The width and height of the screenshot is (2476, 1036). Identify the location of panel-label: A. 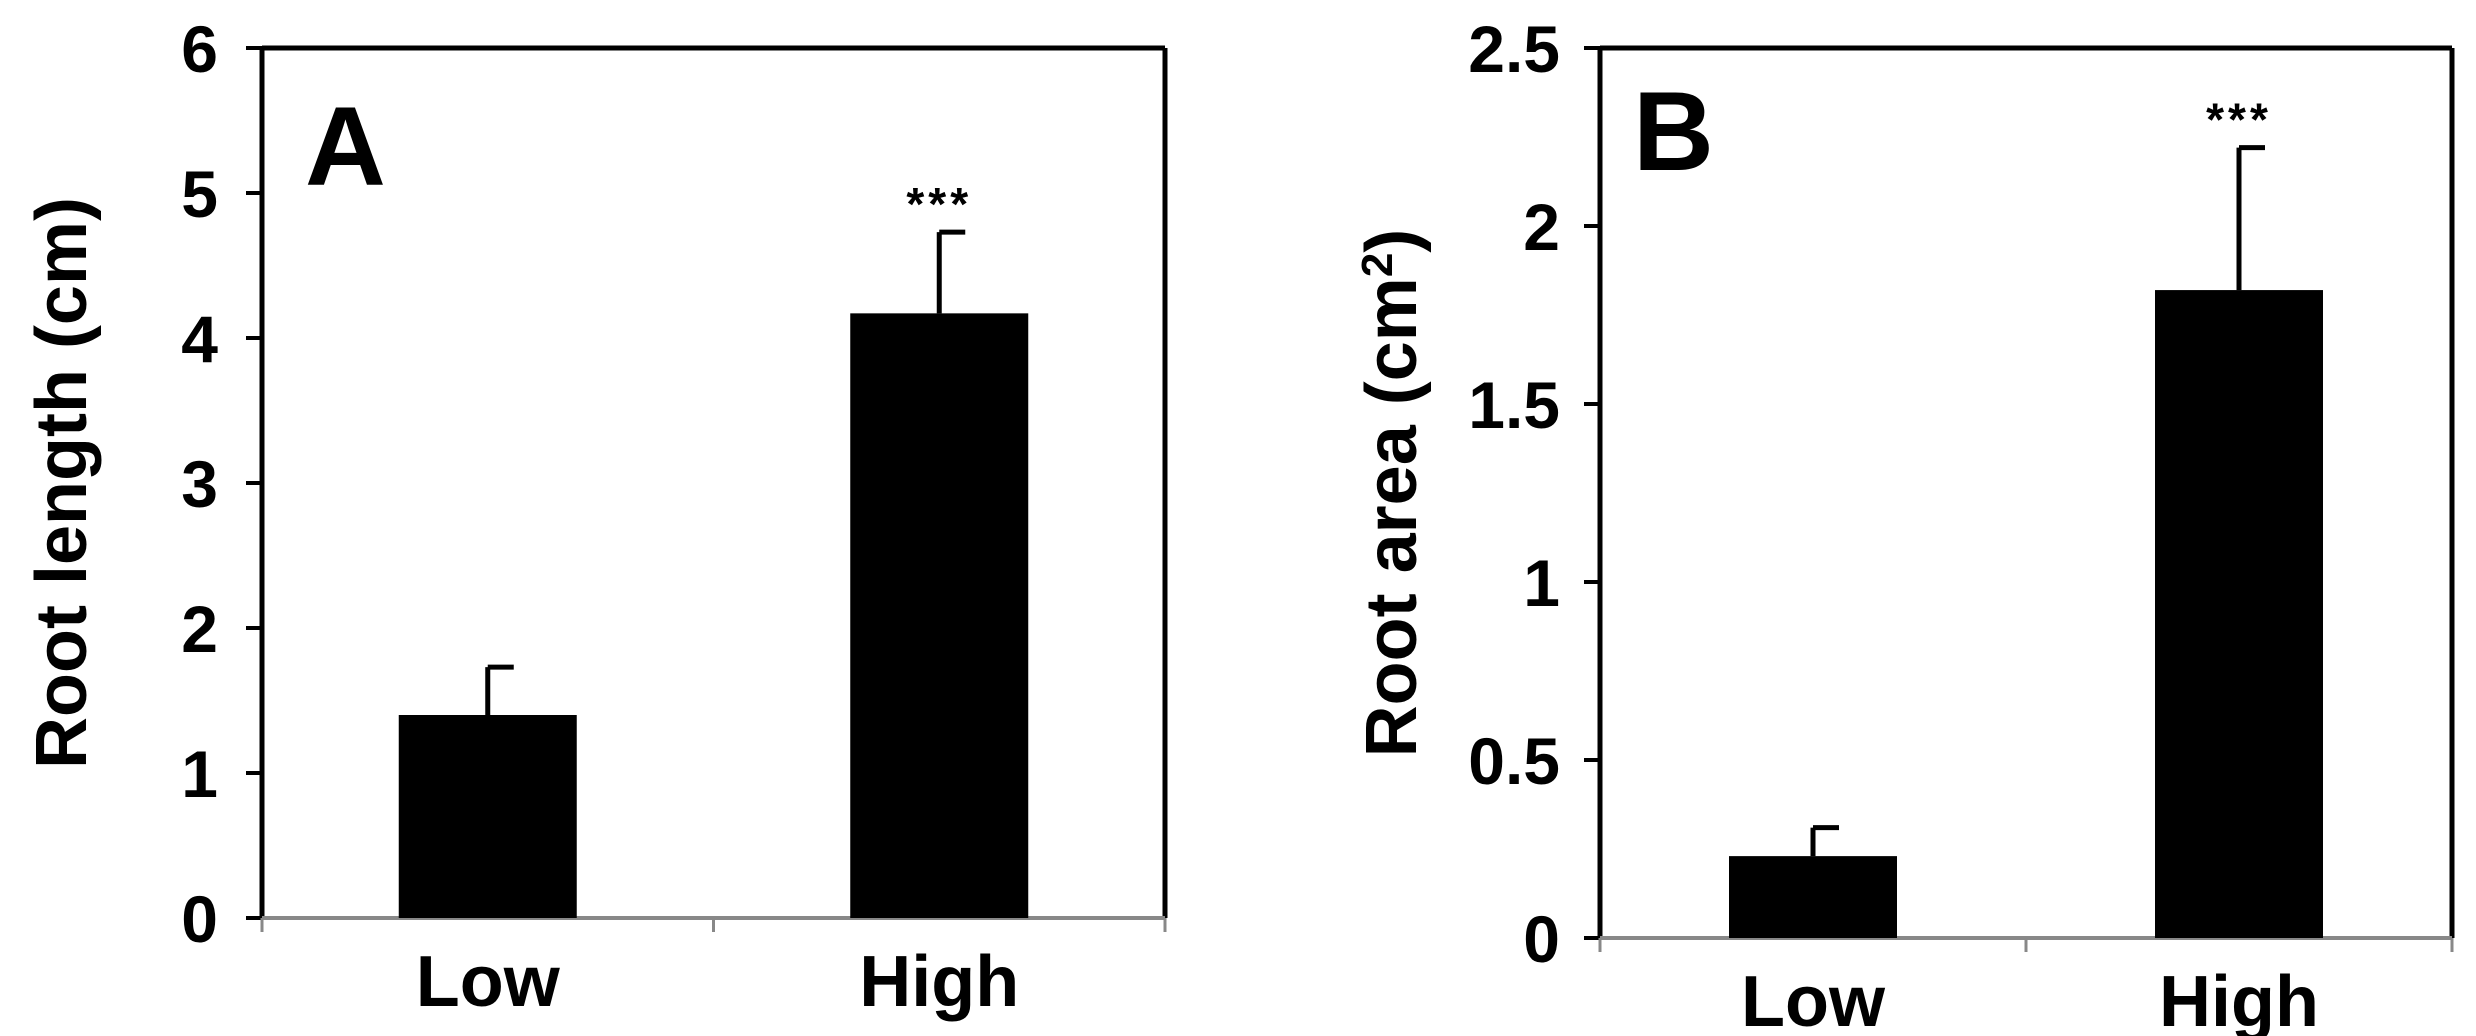
(345, 146).